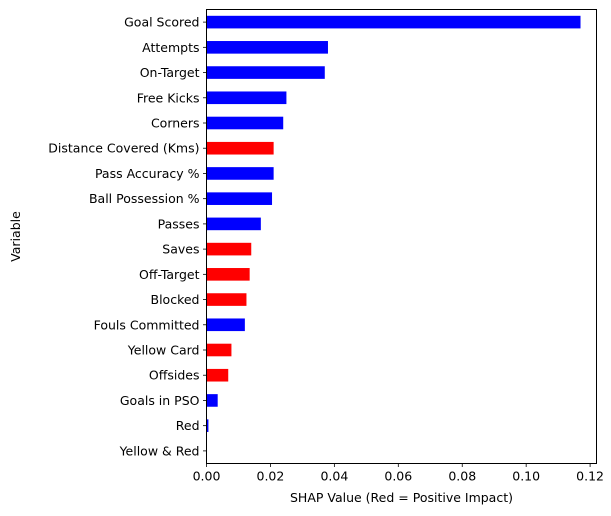 The image size is (611, 516). What do you see at coordinates (170, 47) in the screenshot?
I see `y-tick-label: Attempts` at bounding box center [170, 47].